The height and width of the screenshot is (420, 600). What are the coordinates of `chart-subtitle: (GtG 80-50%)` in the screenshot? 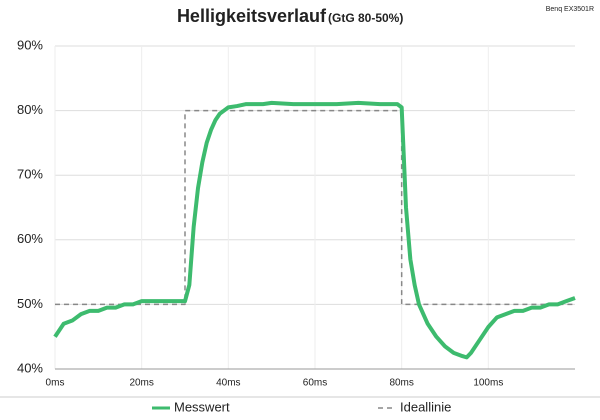 It's located at (365, 18).